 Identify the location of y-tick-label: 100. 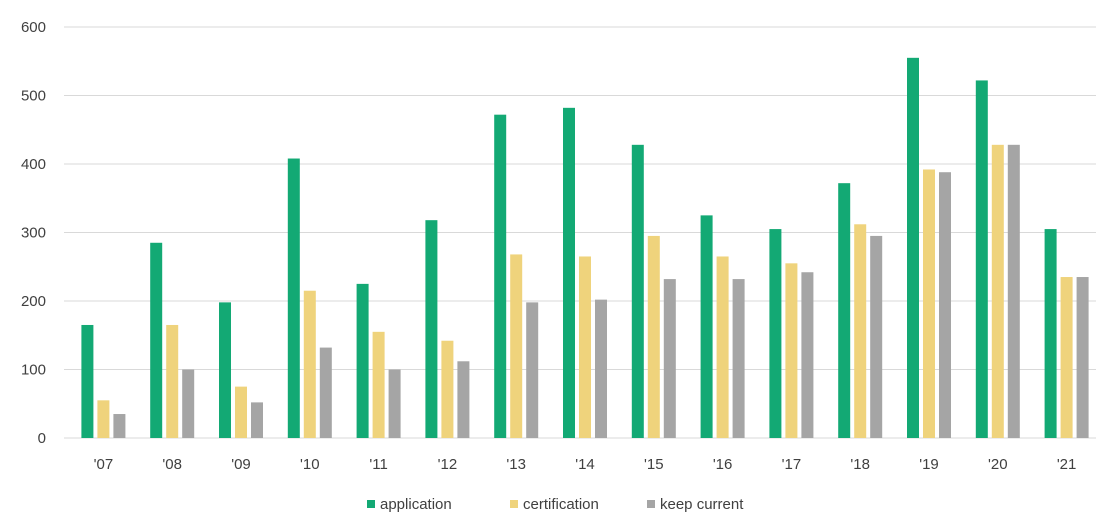
(33, 370).